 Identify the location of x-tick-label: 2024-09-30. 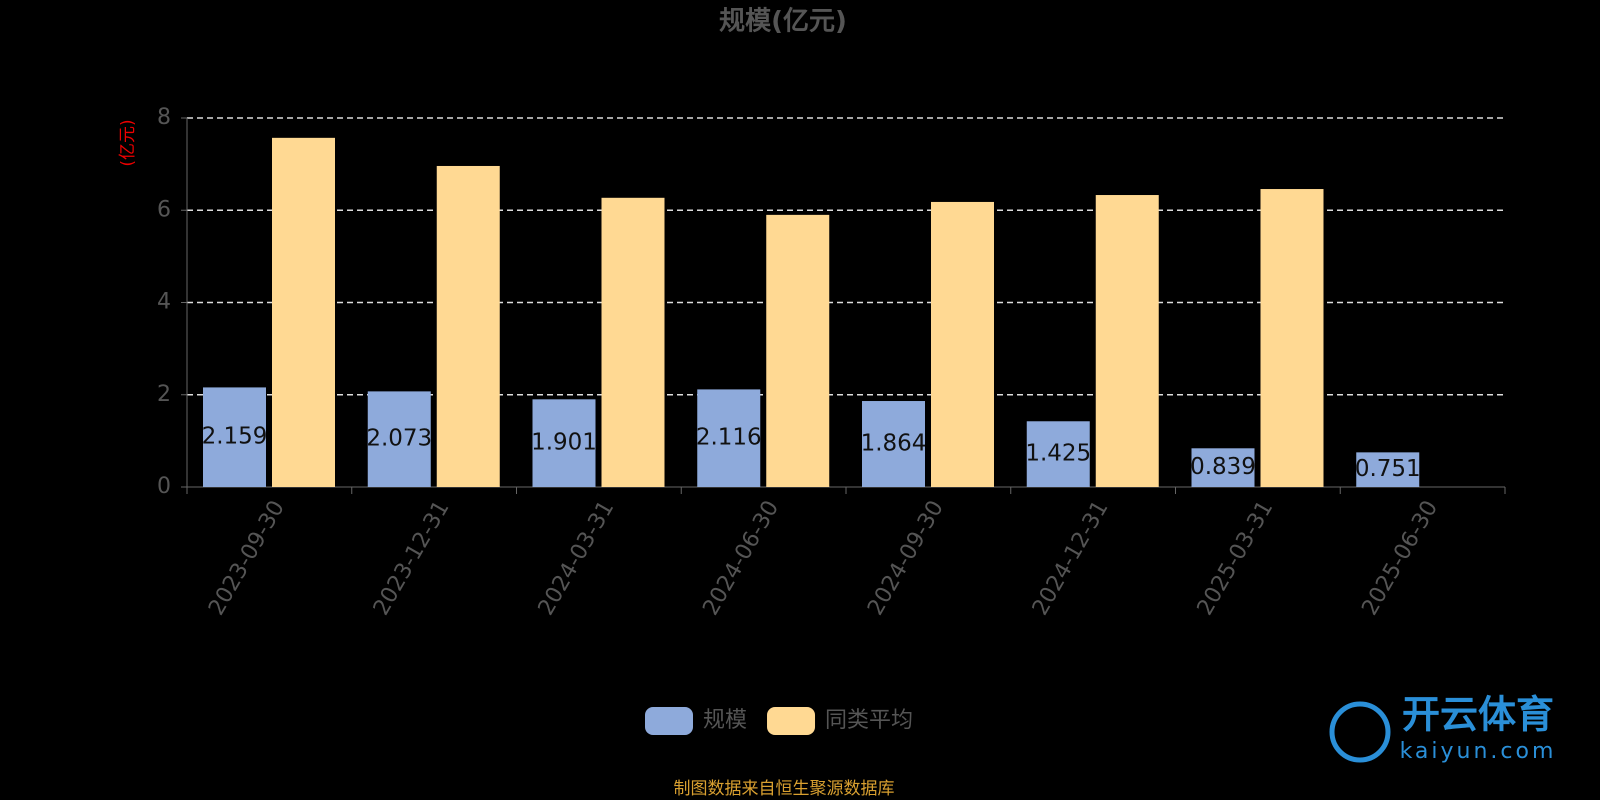
(906, 558).